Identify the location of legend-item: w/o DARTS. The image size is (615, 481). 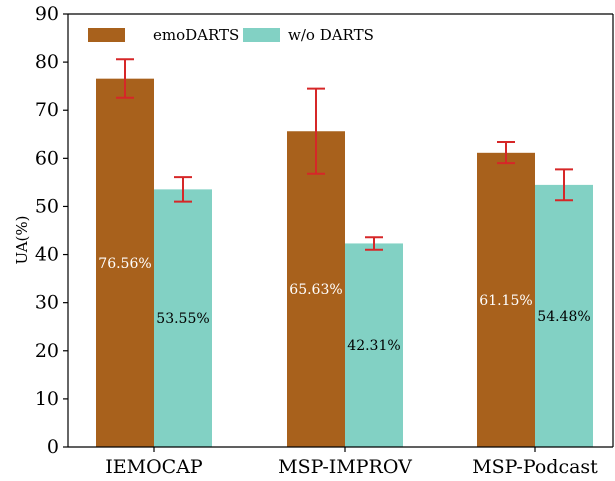
(308, 35).